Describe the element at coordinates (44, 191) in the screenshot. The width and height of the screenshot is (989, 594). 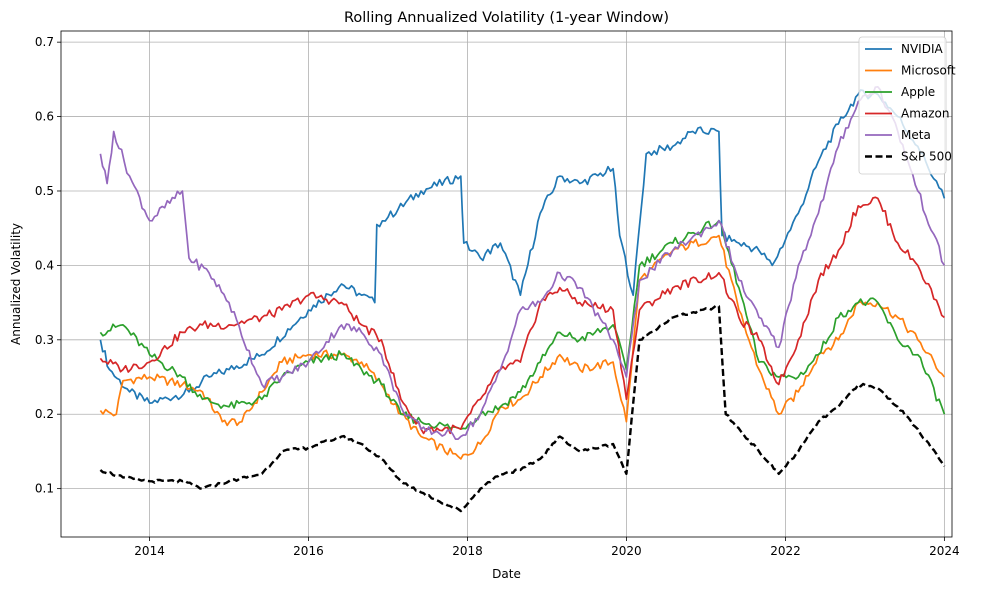
I see `y-tick-label: 0.5` at that location.